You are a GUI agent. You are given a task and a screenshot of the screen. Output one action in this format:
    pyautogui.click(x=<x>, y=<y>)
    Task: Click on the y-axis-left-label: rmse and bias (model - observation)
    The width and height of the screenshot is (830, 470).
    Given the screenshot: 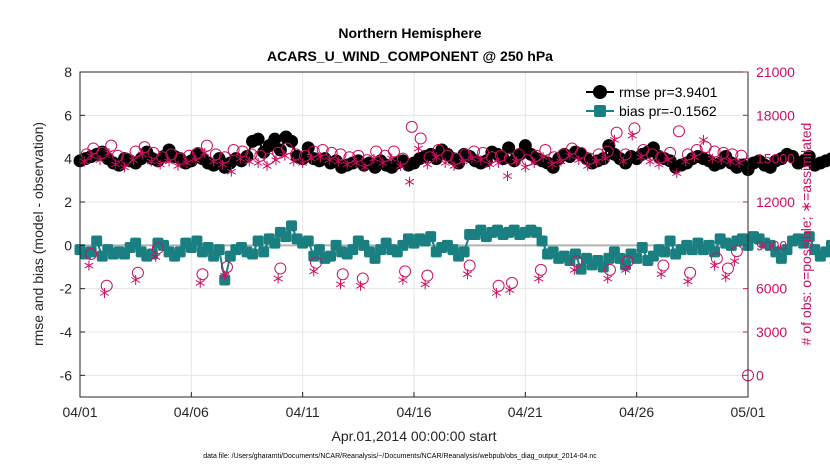 What is the action you would take?
    pyautogui.click(x=38, y=234)
    